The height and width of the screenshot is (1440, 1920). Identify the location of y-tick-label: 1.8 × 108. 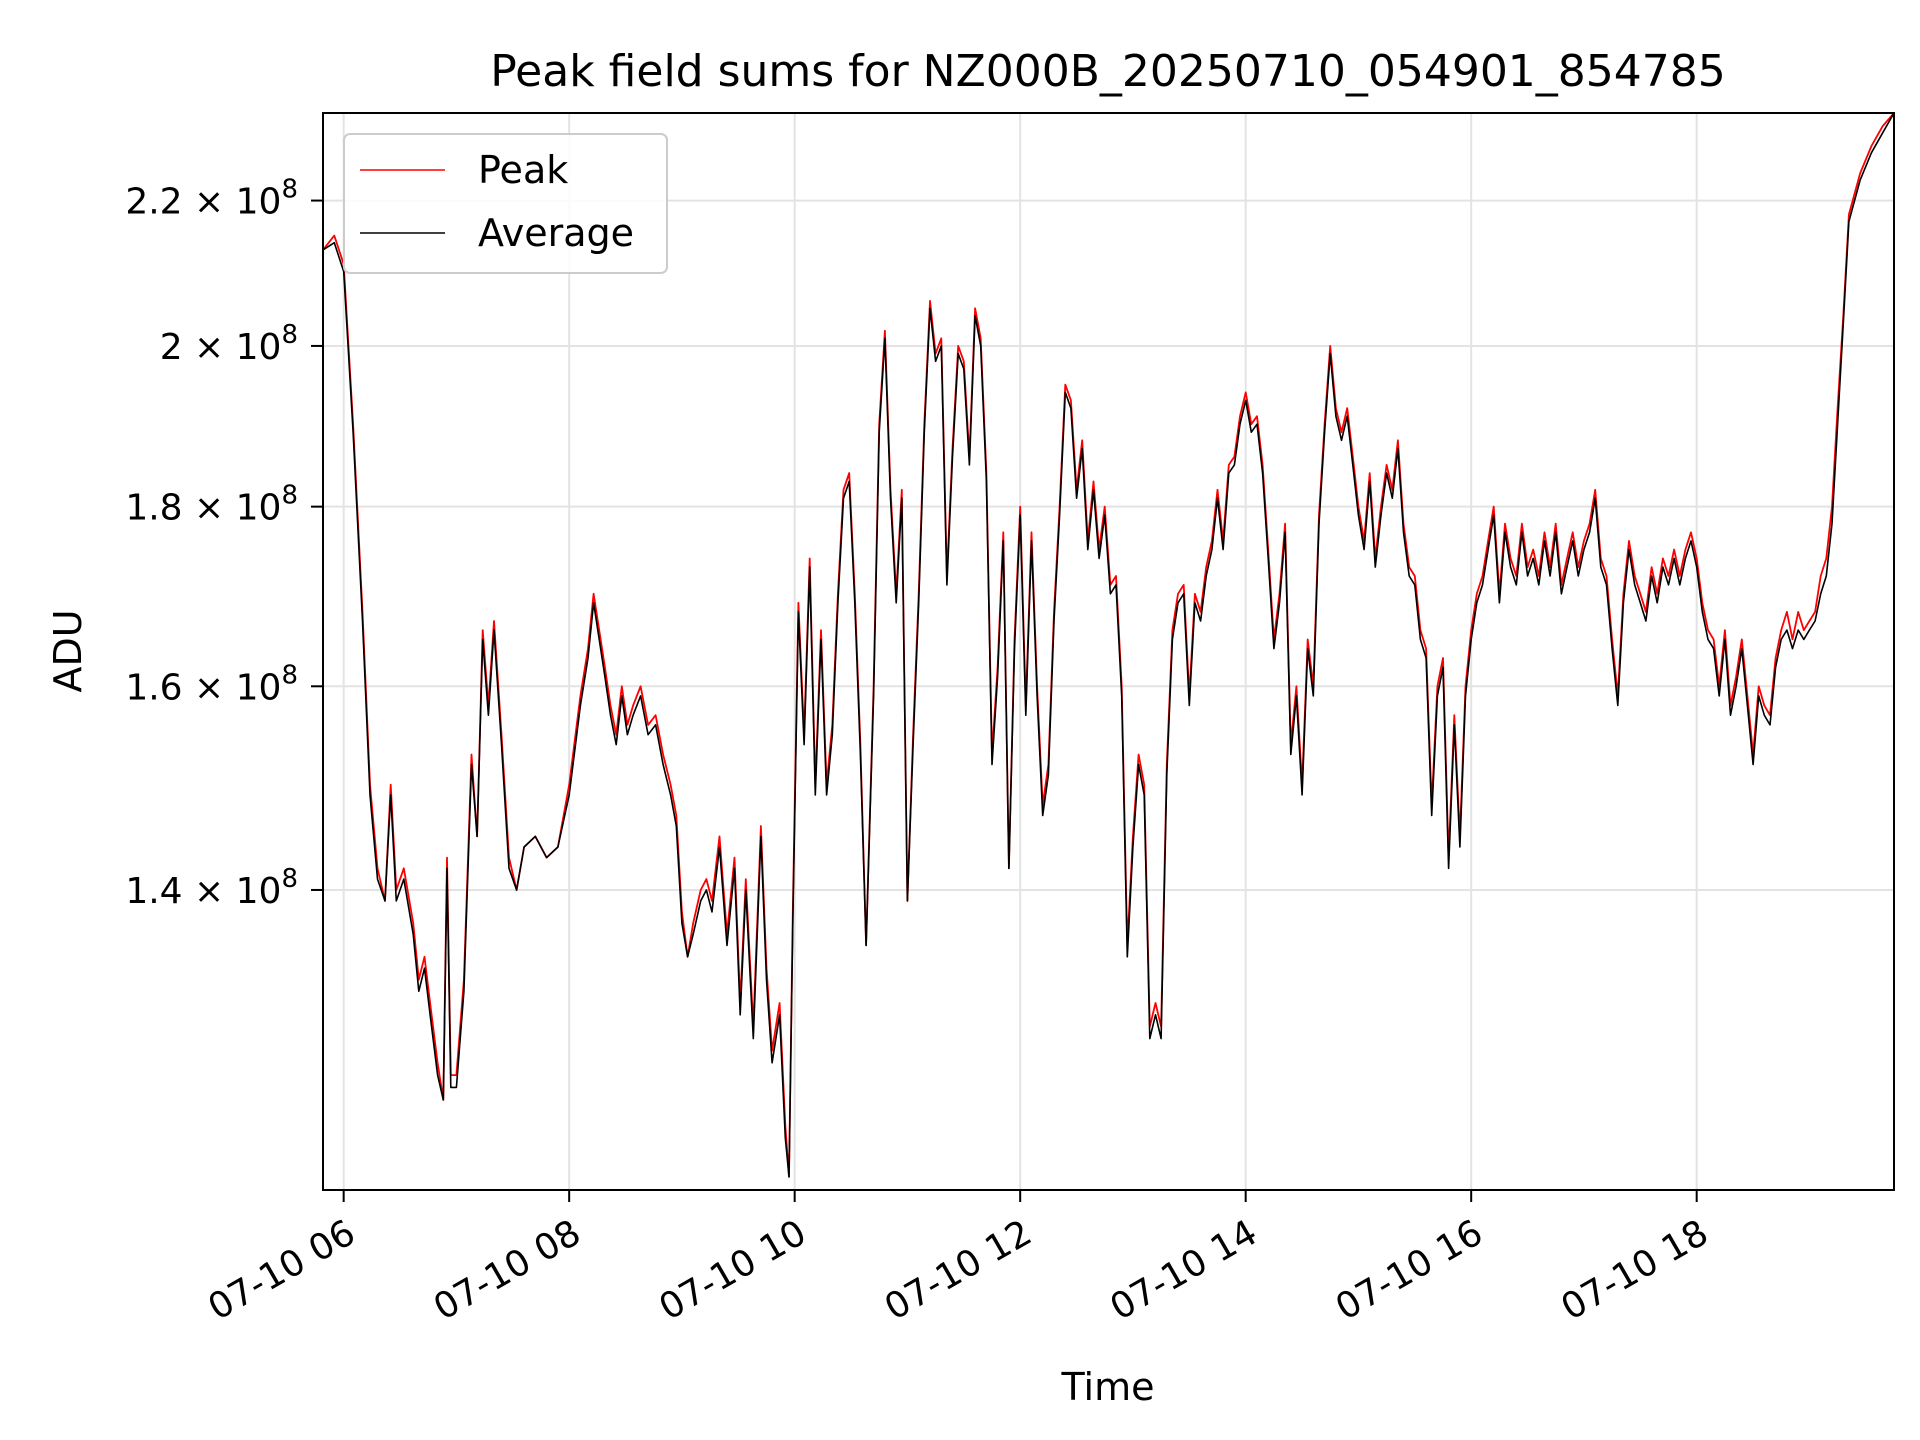
(211, 505).